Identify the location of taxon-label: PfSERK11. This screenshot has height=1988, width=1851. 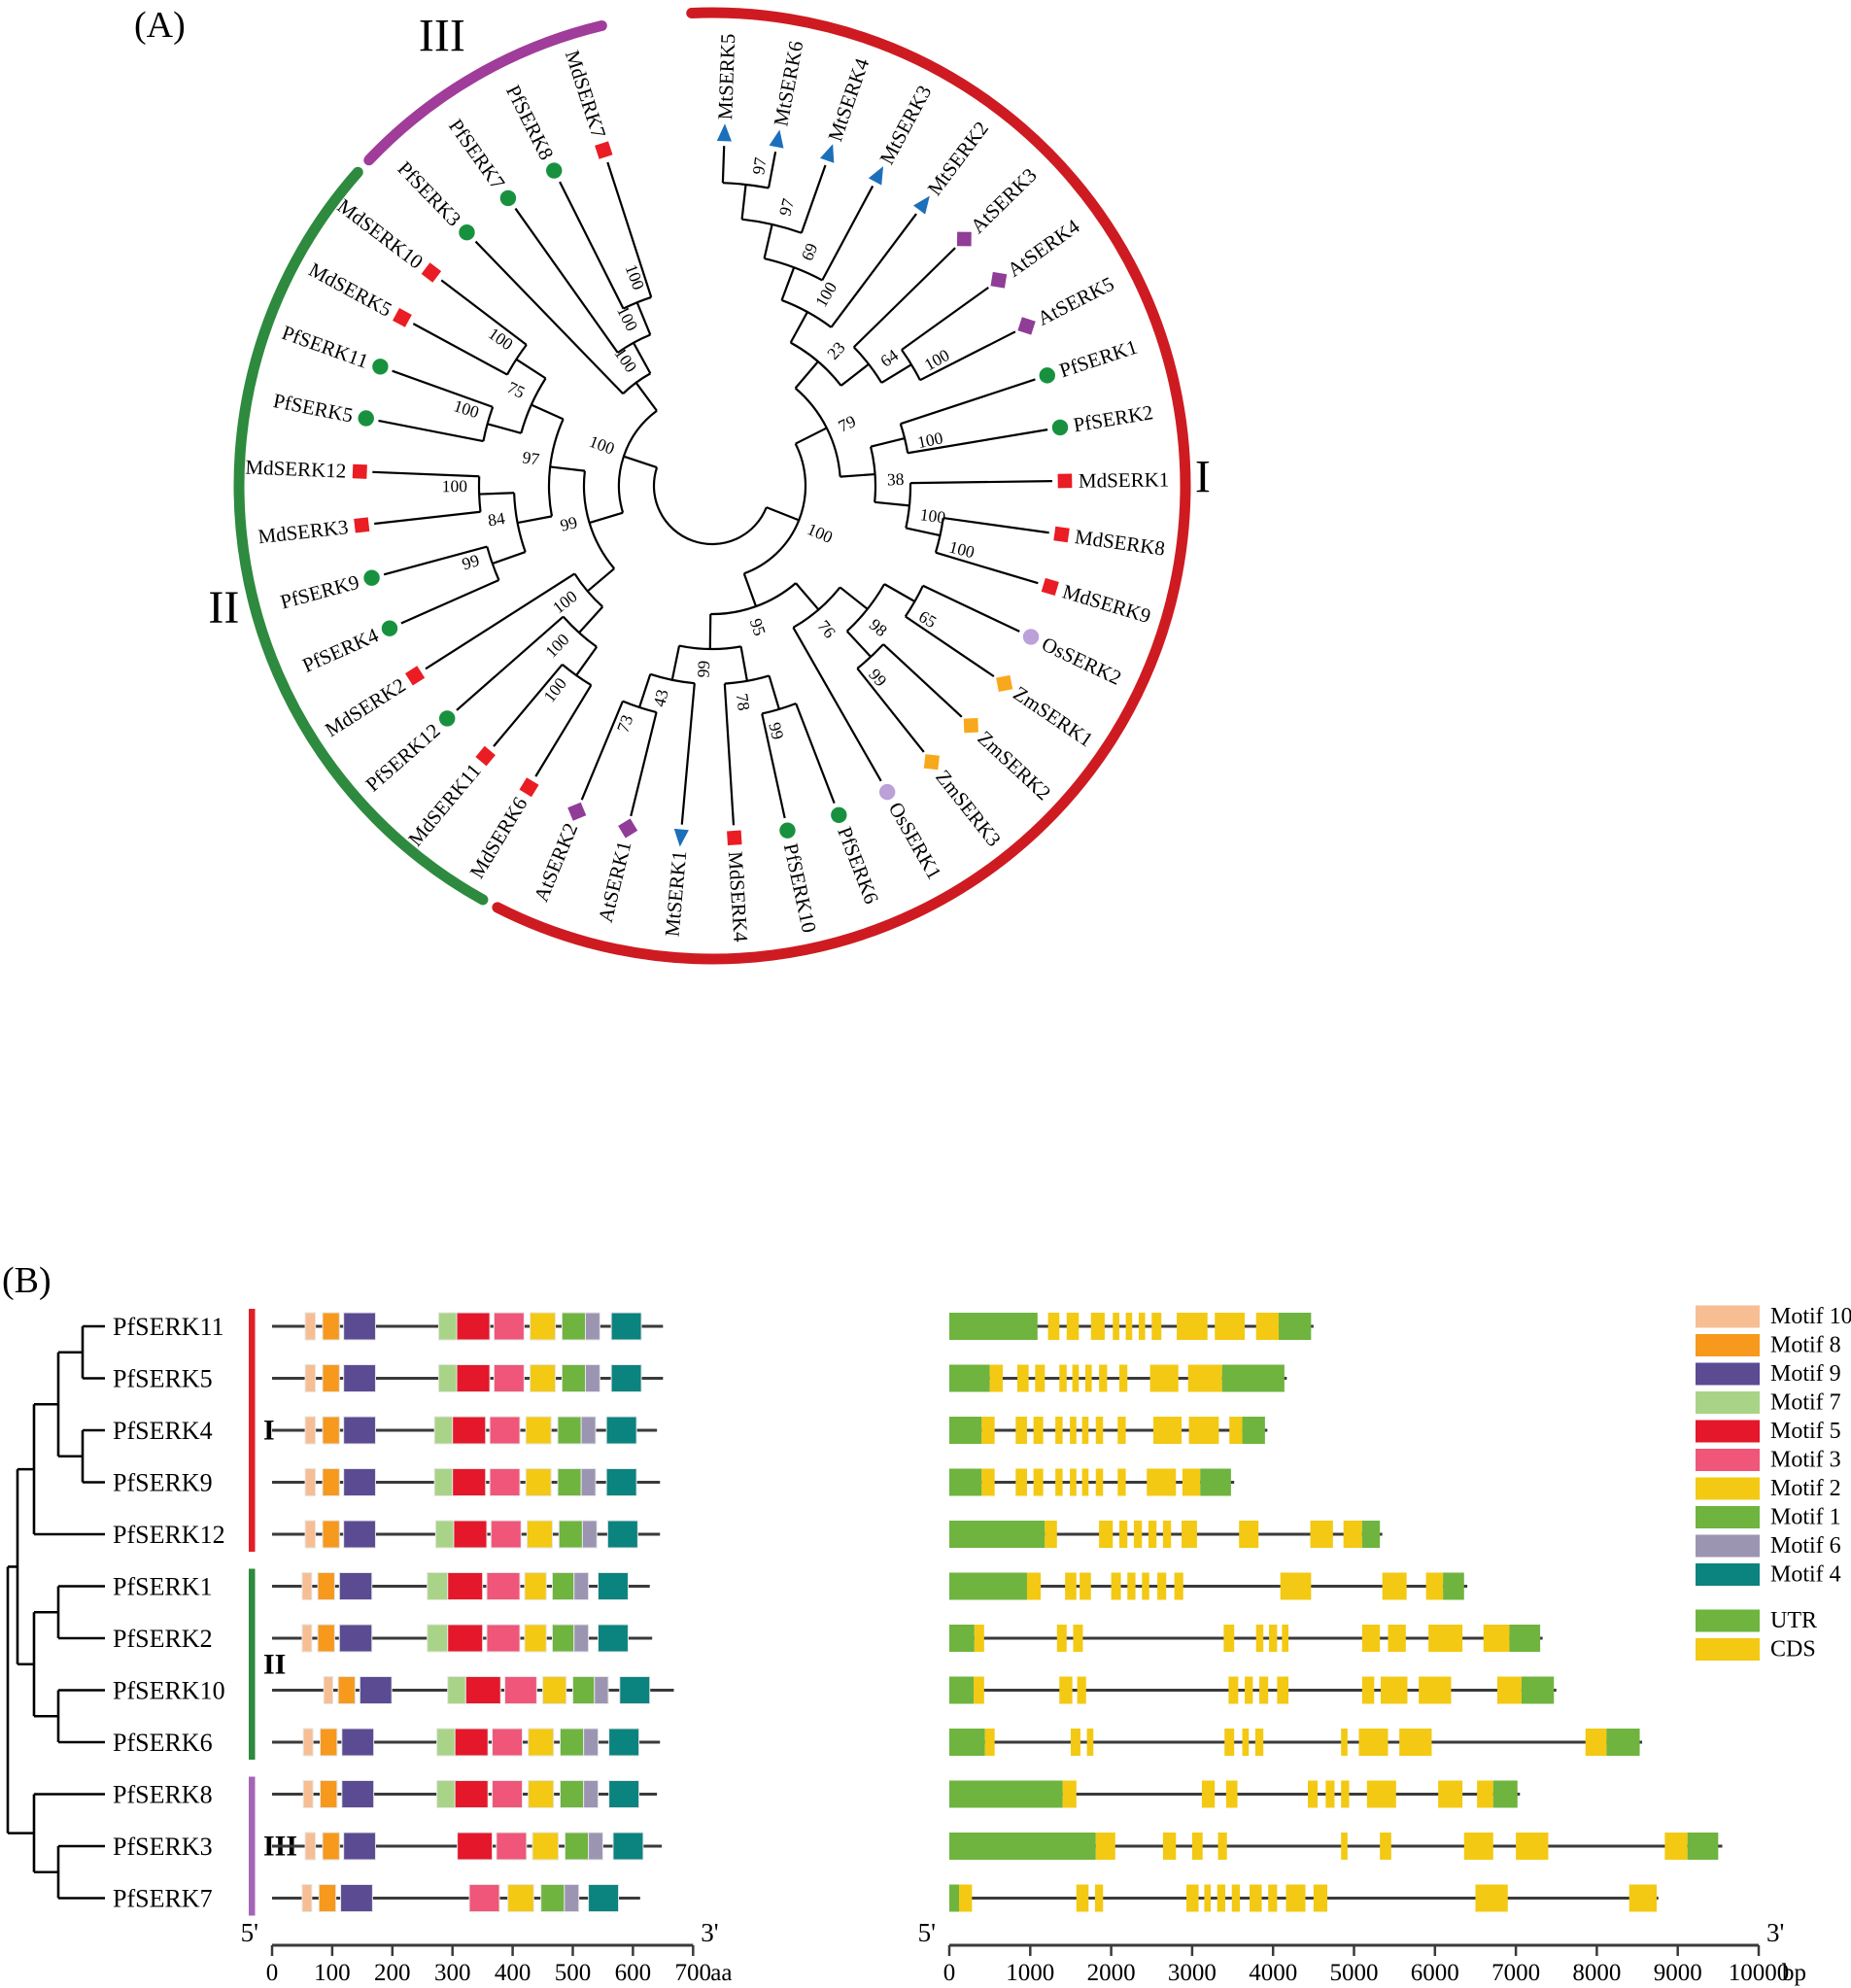
(325, 347).